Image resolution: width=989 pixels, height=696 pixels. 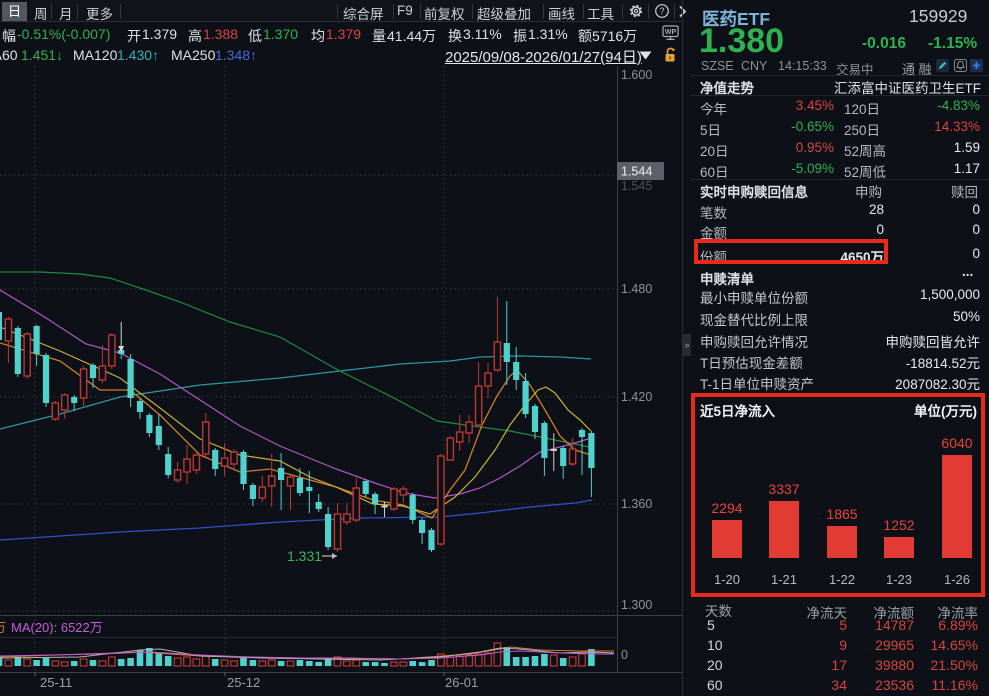 I want to click on svg-text: 0, so click(x=624, y=655).